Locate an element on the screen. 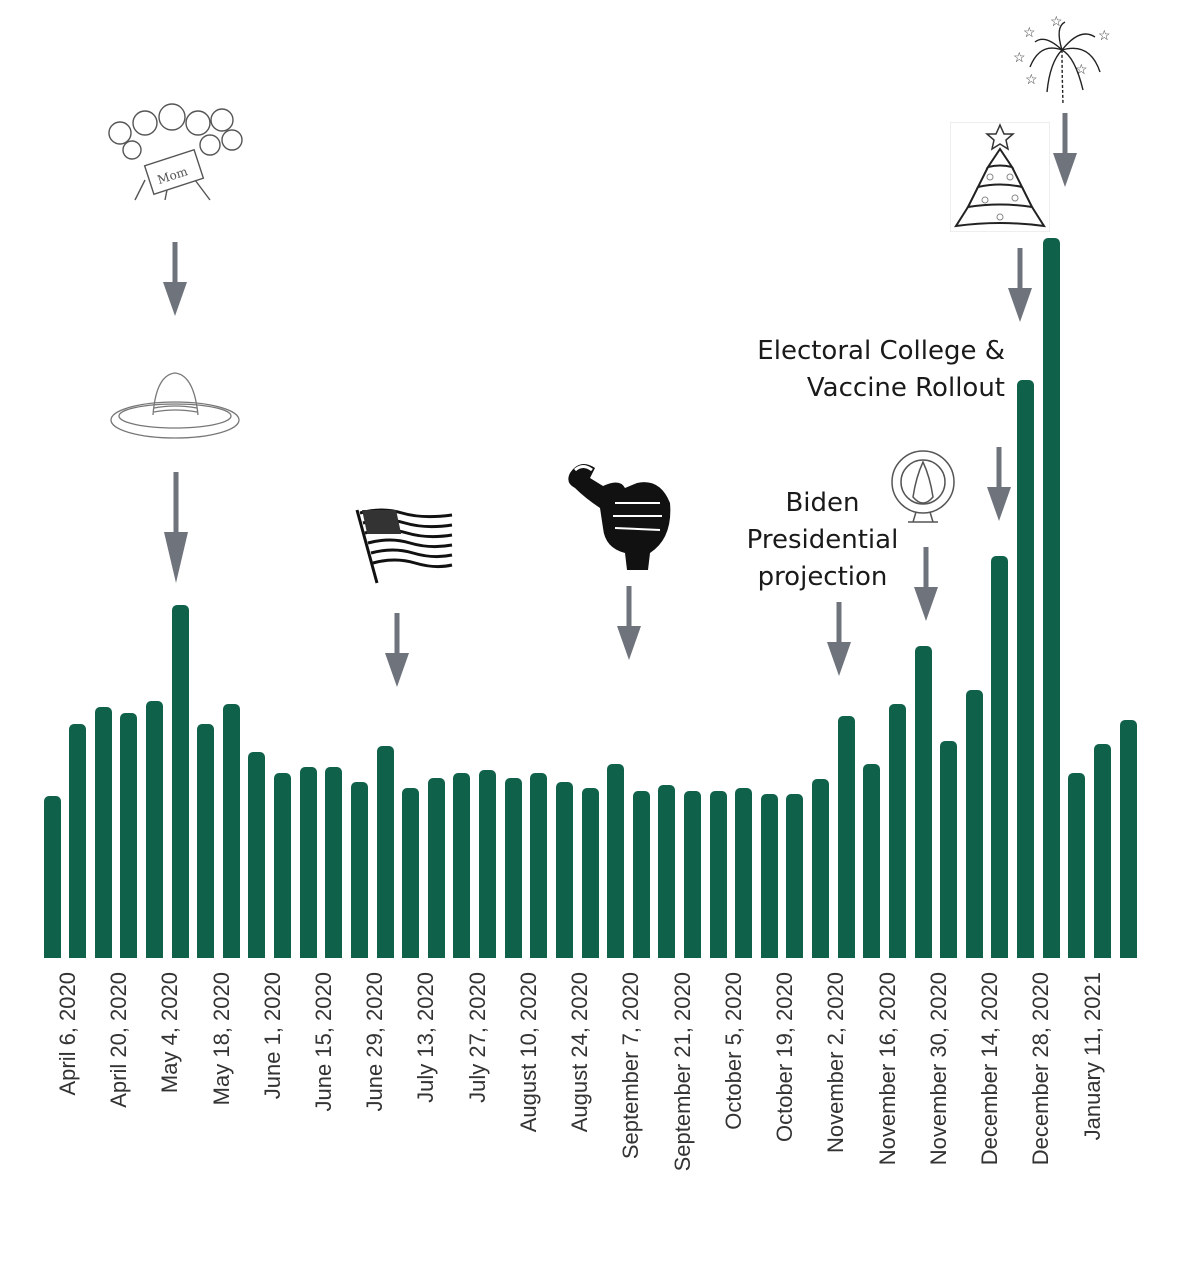 The image size is (1190, 1272). x-tick-label: April 6, 2020 is located at coordinates (67, 1034).